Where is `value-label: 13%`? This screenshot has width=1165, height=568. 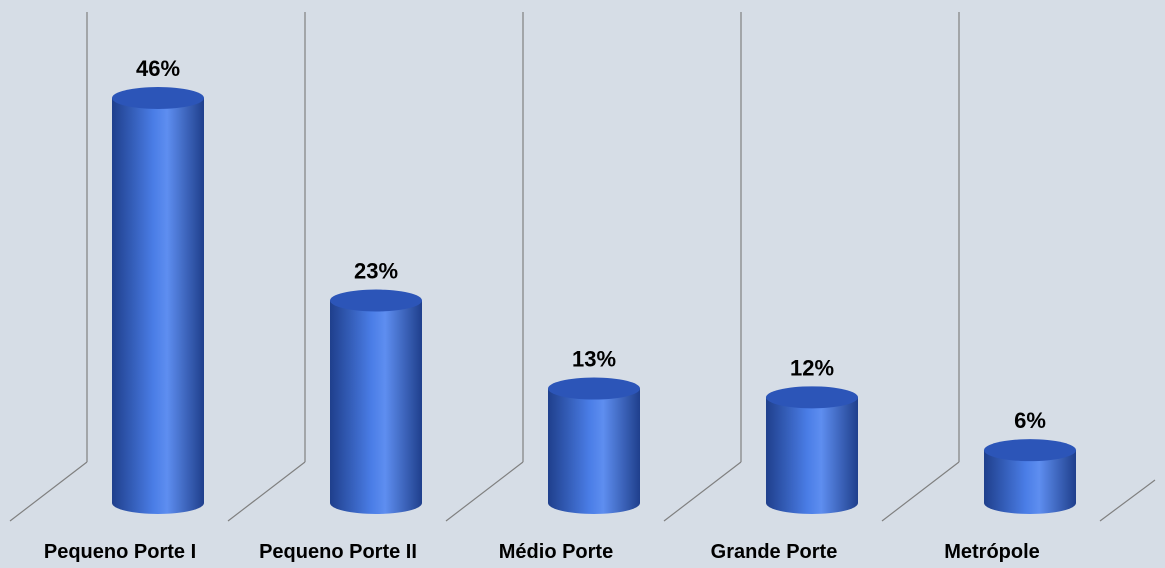 value-label: 13% is located at coordinates (594, 359).